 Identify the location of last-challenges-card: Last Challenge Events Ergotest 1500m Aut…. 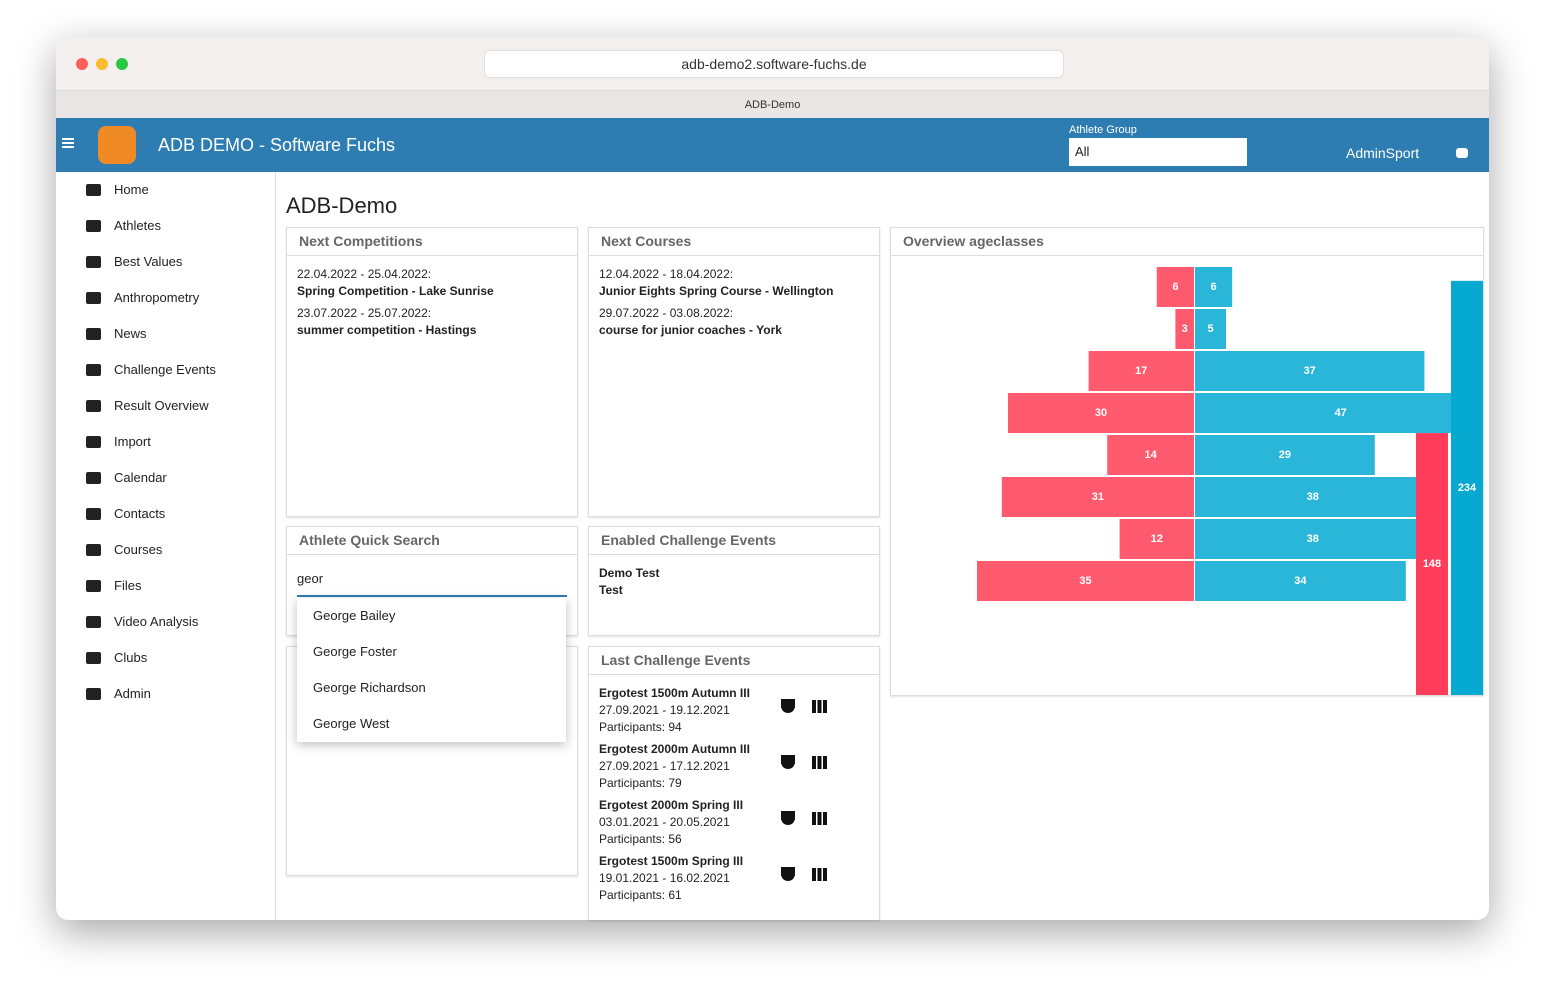
(734, 783).